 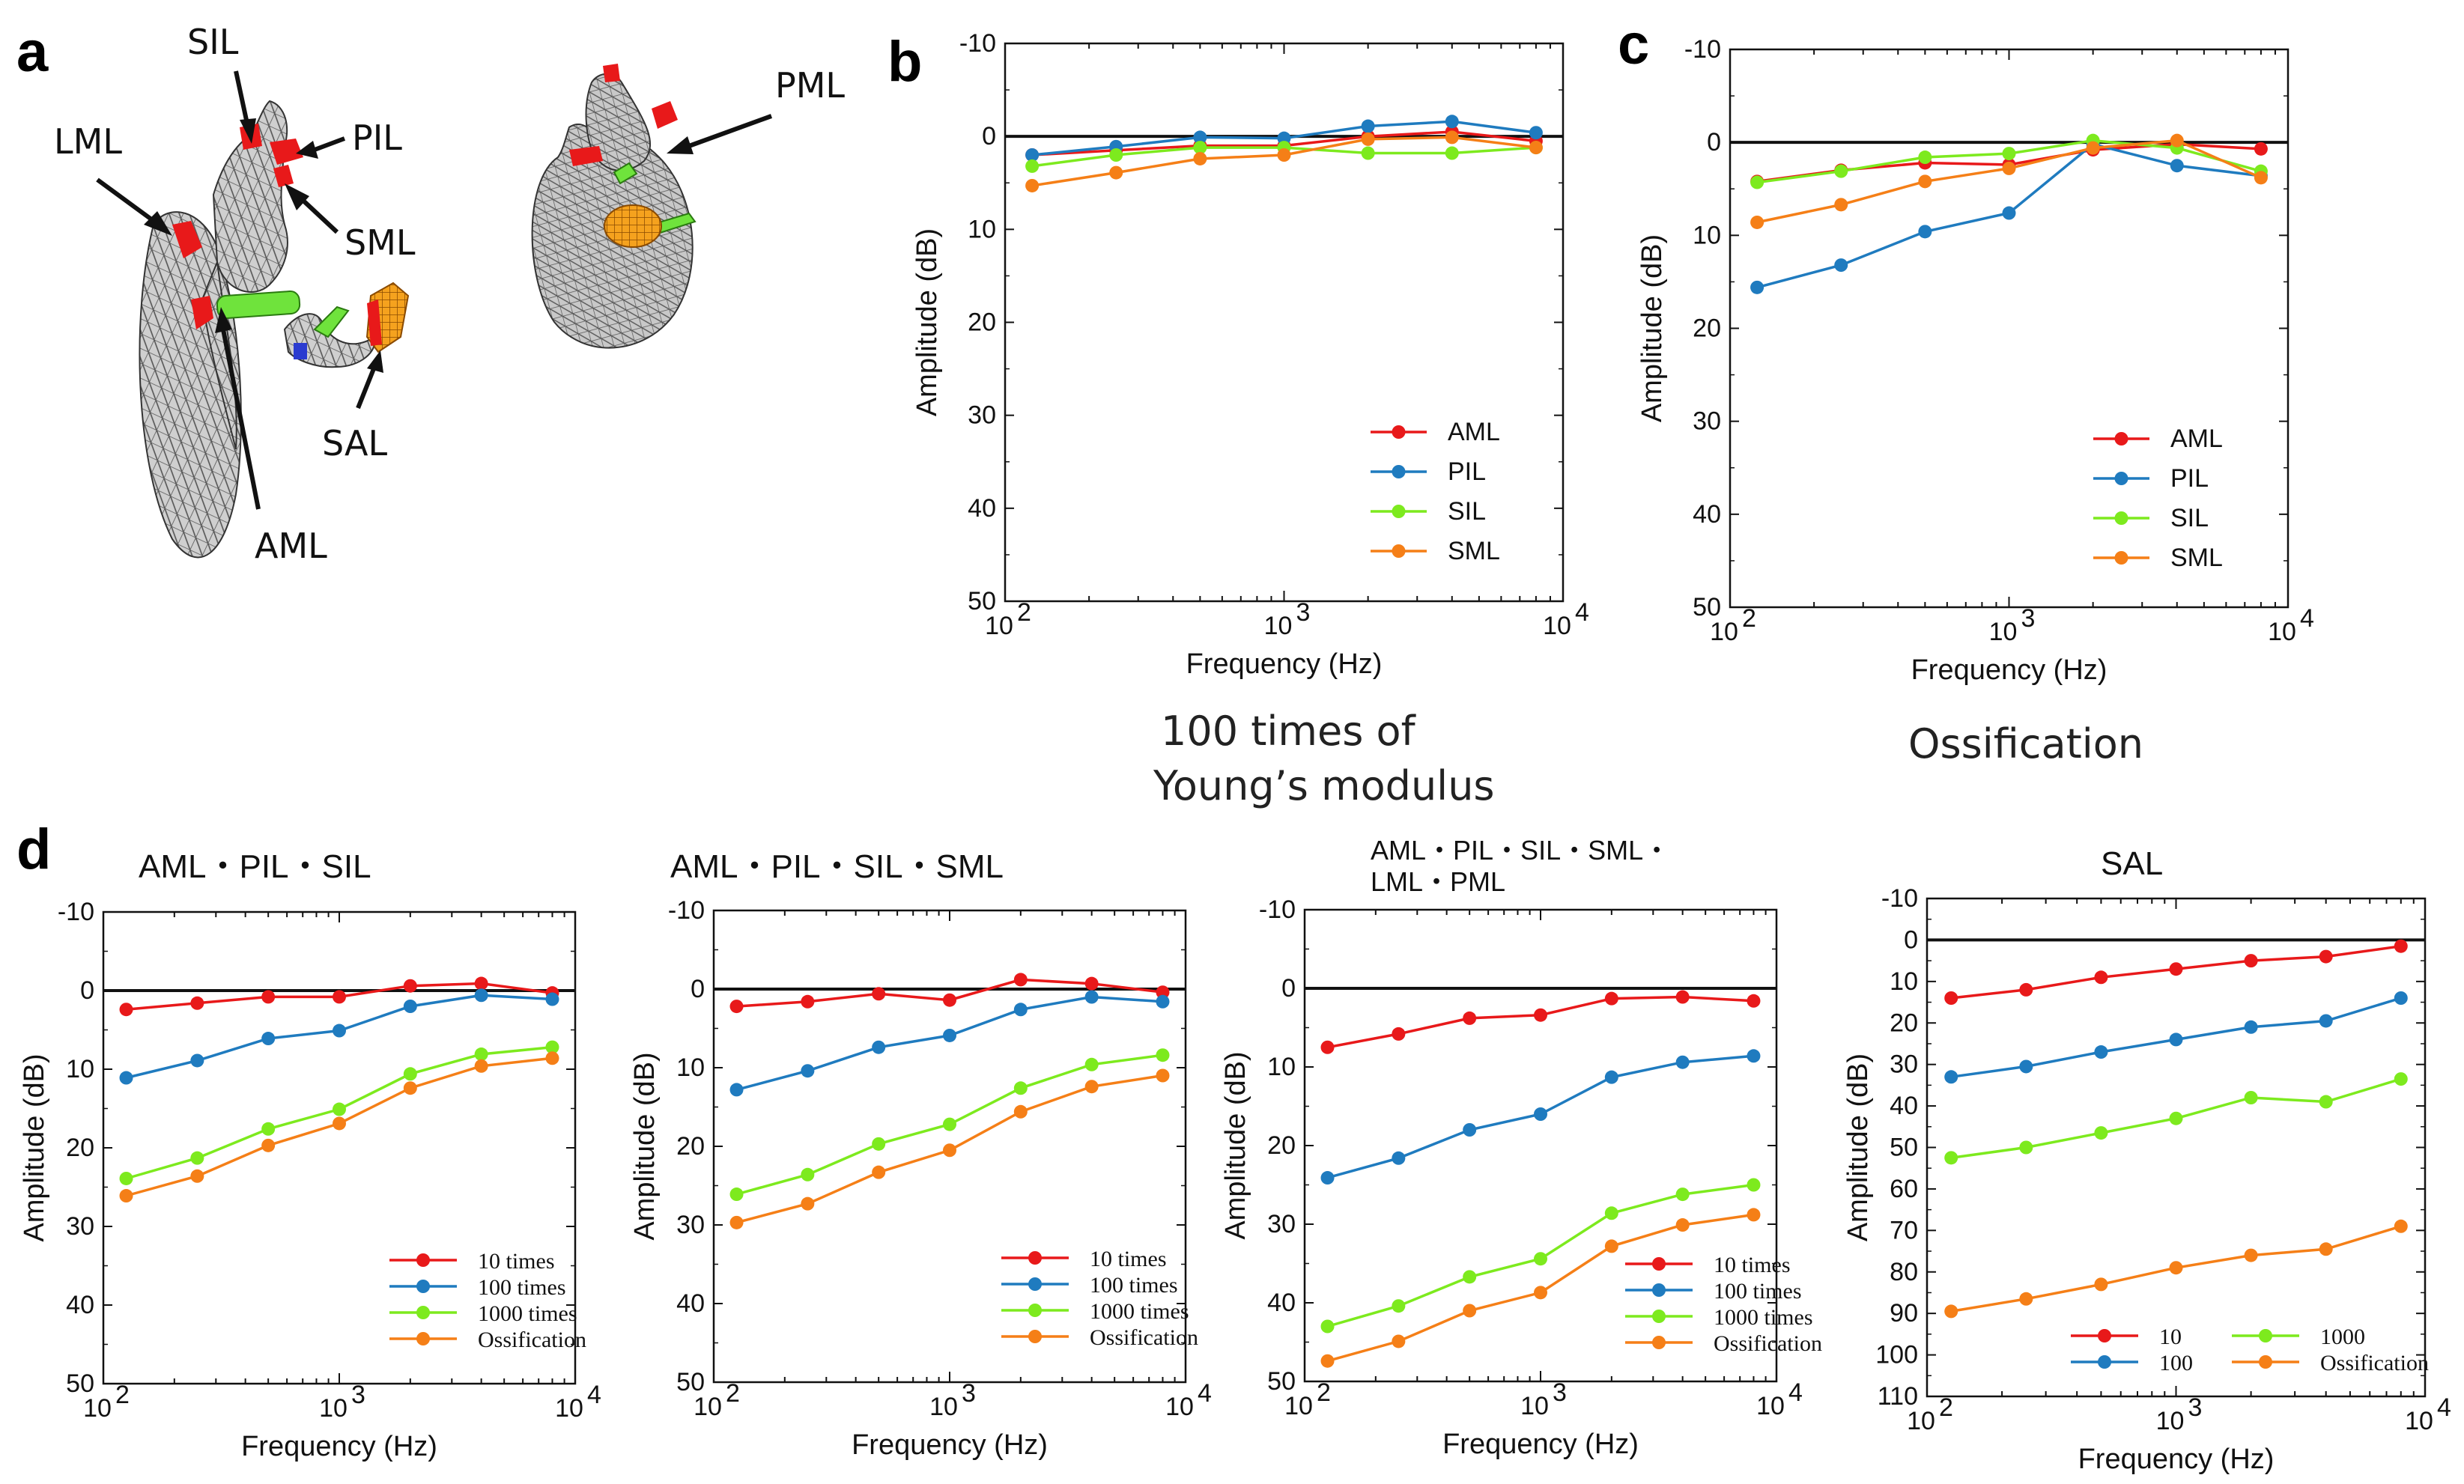 What do you see at coordinates (1324, 785) in the screenshot?
I see `caption-young-line2: Young’s modulus` at bounding box center [1324, 785].